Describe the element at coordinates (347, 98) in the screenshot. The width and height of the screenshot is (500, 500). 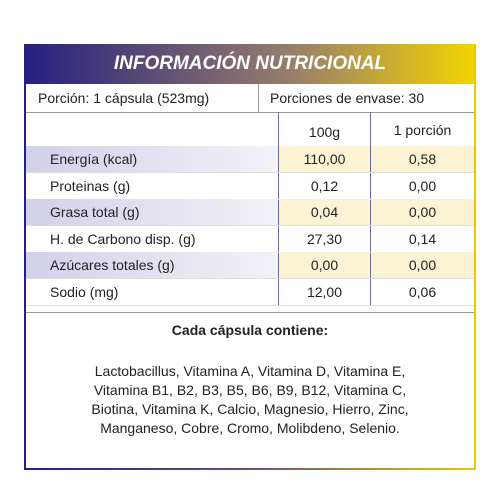
I see `servings: Porciones de envase: 30` at that location.